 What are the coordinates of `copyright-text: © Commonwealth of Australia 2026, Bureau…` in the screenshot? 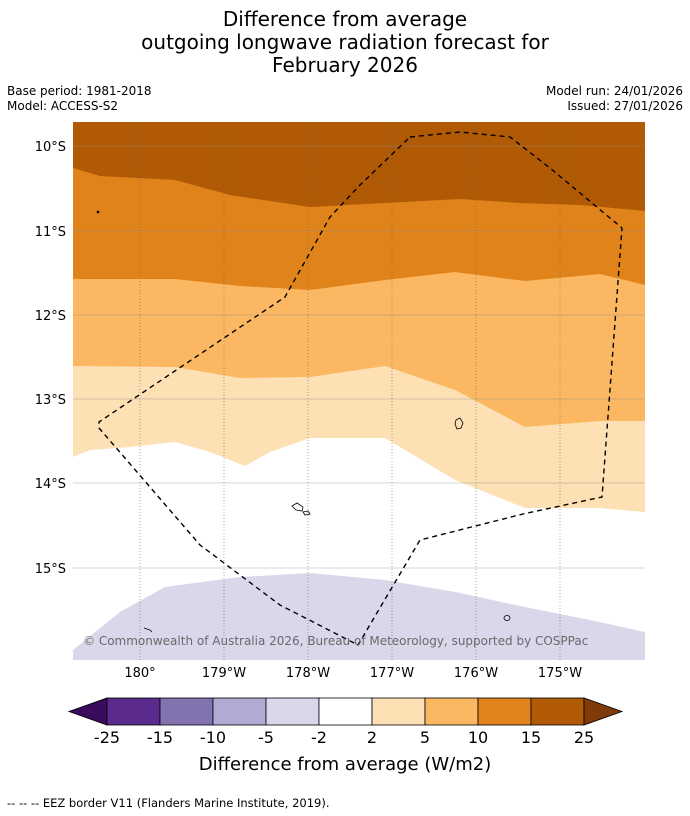 It's located at (335, 641).